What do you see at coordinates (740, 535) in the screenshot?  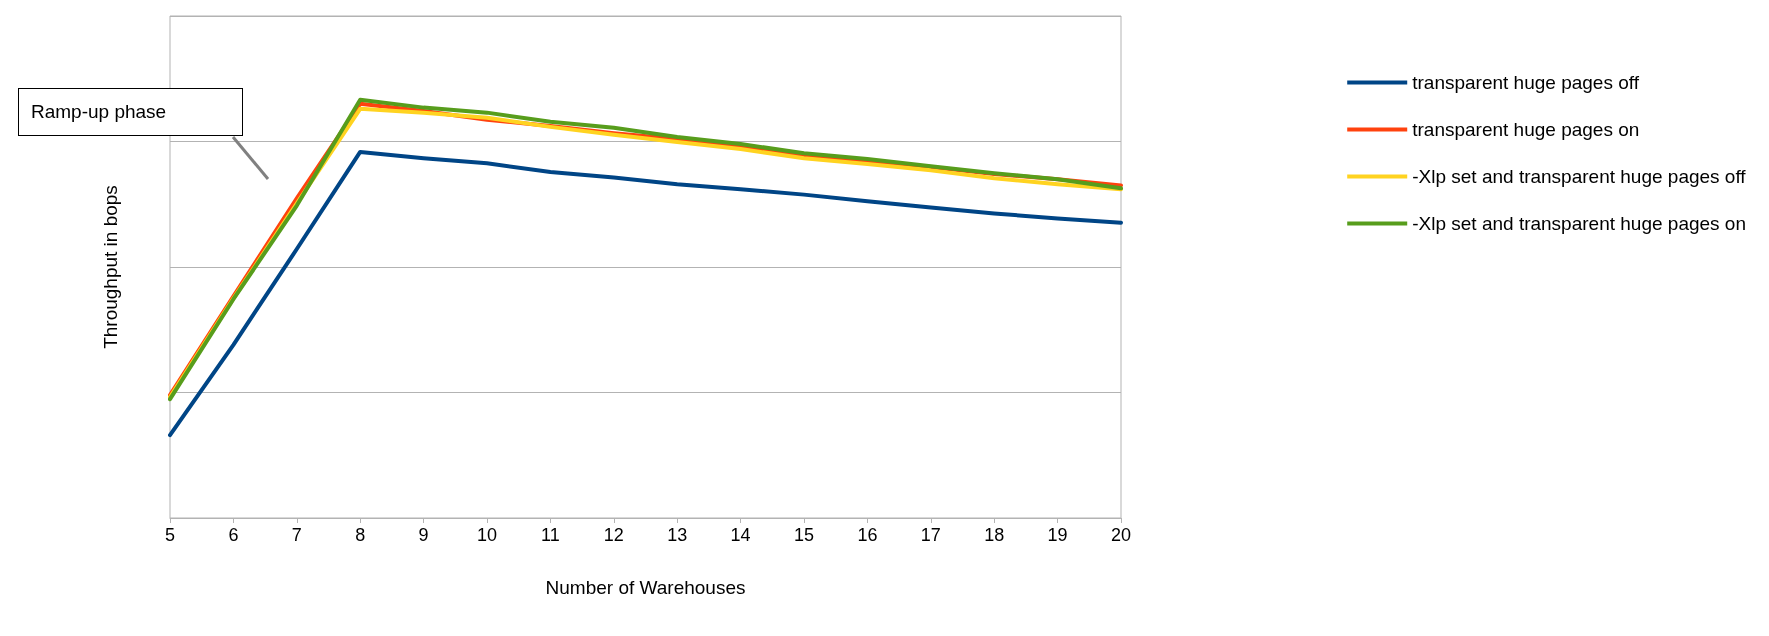 I see `x-tick-label: 14` at bounding box center [740, 535].